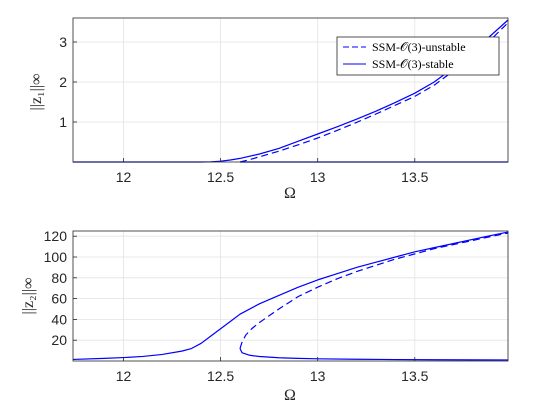 The height and width of the screenshot is (420, 560). Describe the element at coordinates (220, 177) in the screenshot. I see `top-x-tick-label: 12.5` at that location.